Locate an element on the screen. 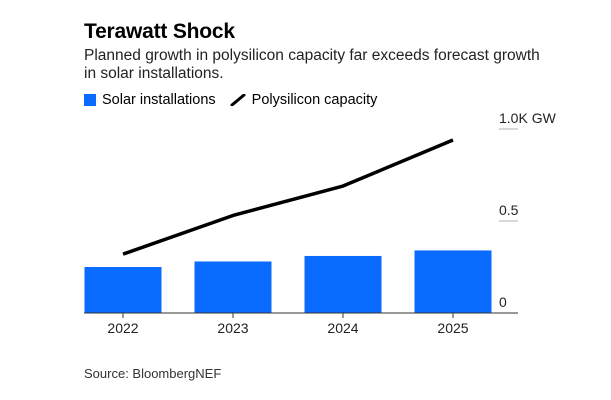  source-note: Source: BloombergNEF is located at coordinates (153, 373).